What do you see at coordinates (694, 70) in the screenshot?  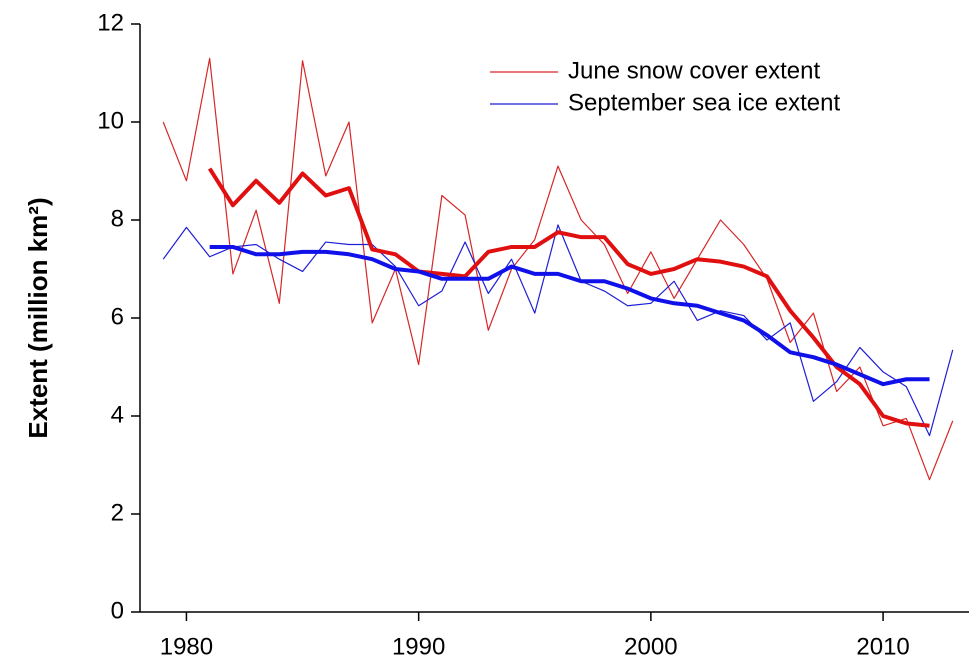 I see `legend-label: June snow cover extent` at bounding box center [694, 70].